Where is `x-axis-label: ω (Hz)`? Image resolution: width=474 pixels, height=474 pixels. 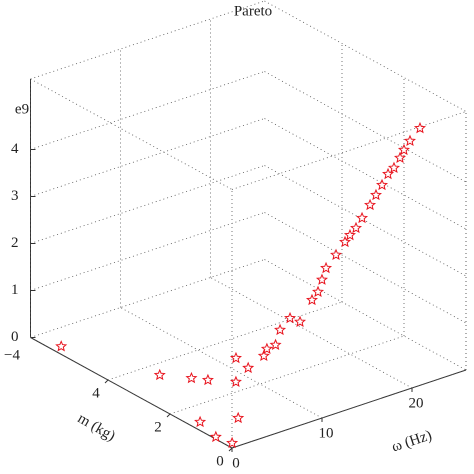
x-axis-label: ω (Hz) is located at coordinates (412, 442).